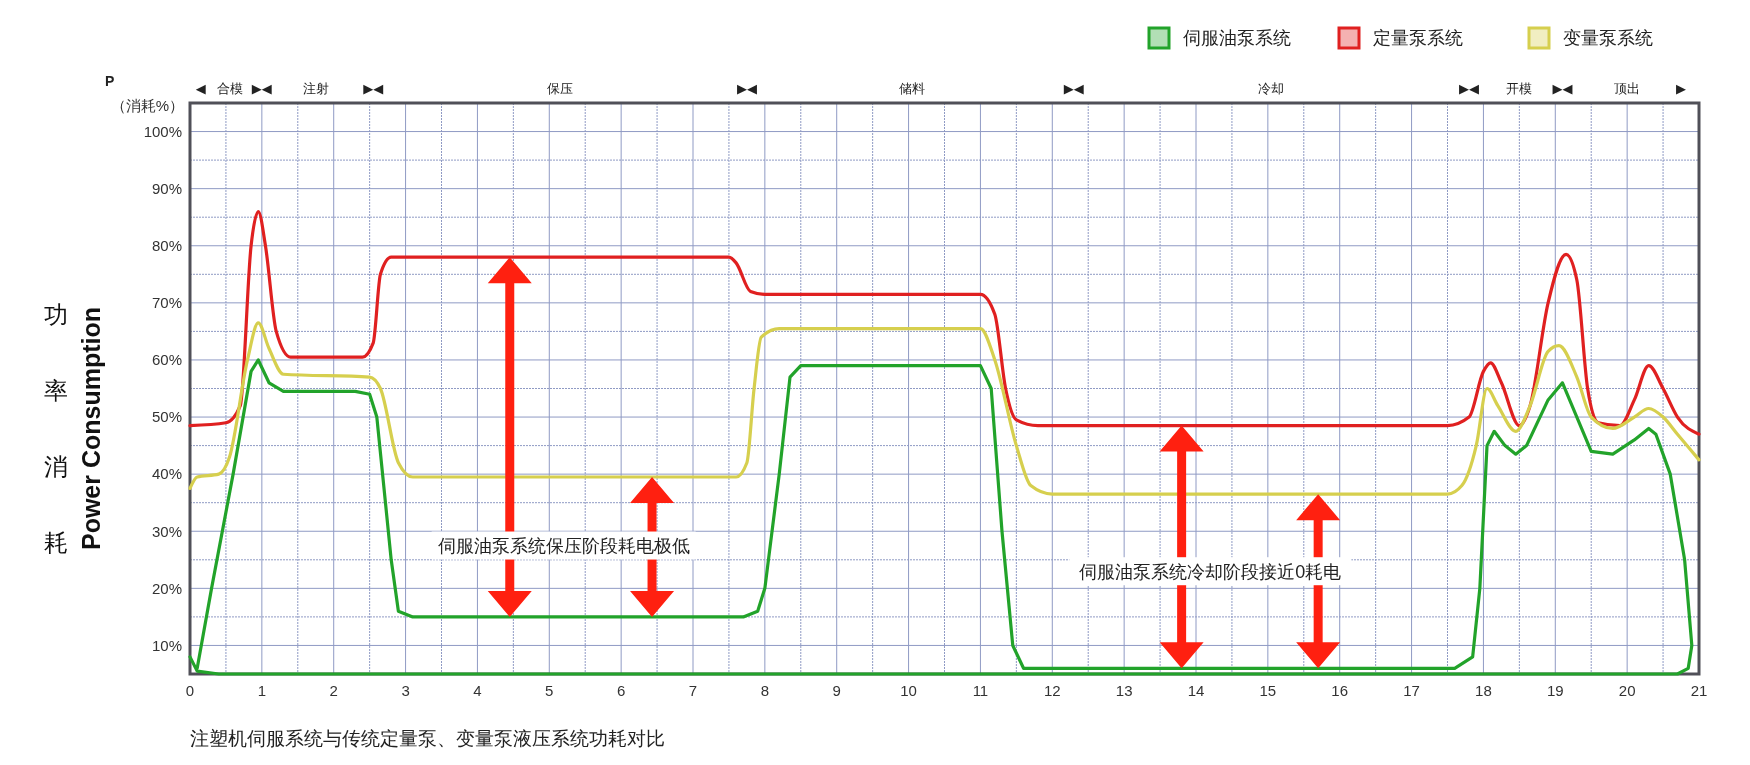 The width and height of the screenshot is (1750, 765). I want to click on x-tick-label: 8, so click(765, 690).